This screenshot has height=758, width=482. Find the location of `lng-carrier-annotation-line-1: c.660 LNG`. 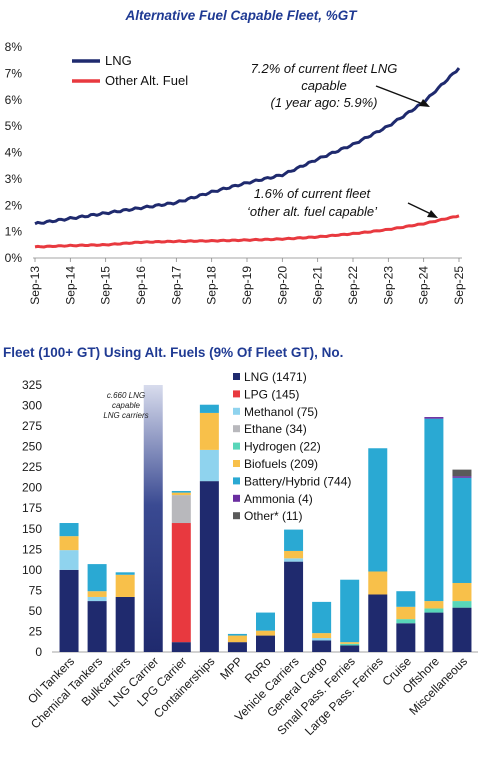

lng-carrier-annotation-line-1: c.660 LNG is located at coordinates (126, 395).